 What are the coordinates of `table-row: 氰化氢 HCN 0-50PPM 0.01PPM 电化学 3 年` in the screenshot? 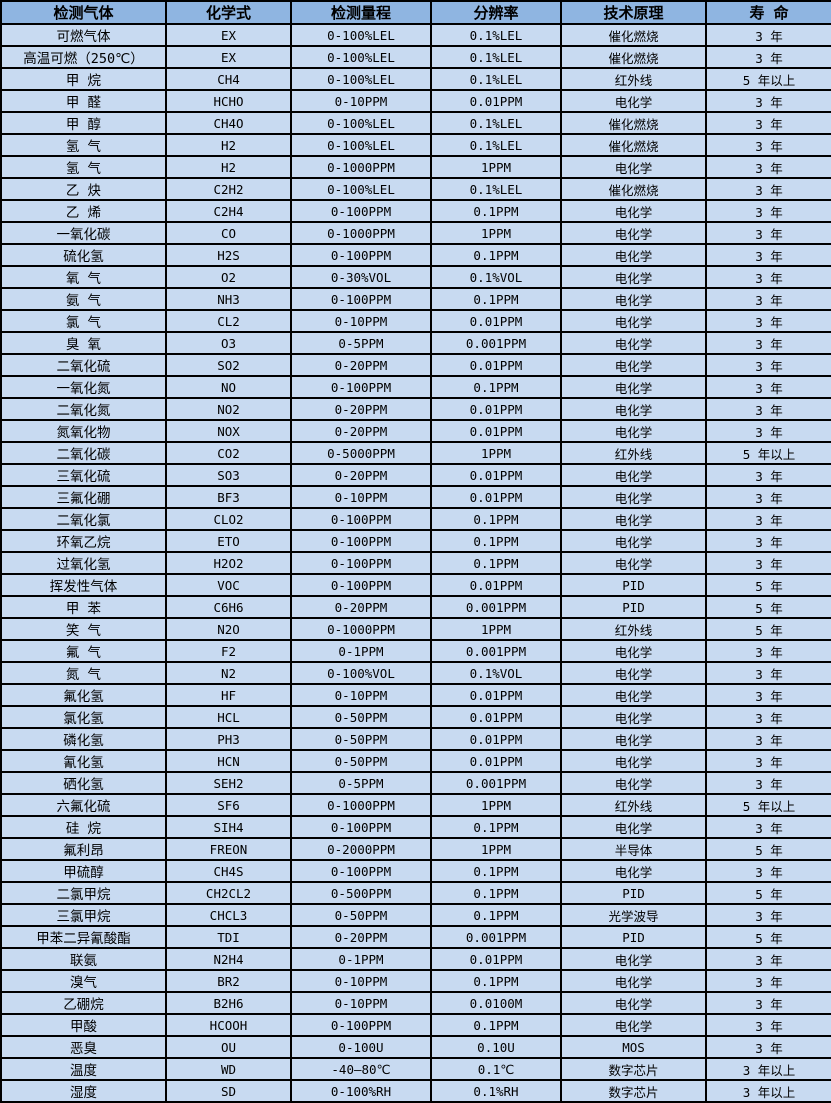 It's located at (415, 761).